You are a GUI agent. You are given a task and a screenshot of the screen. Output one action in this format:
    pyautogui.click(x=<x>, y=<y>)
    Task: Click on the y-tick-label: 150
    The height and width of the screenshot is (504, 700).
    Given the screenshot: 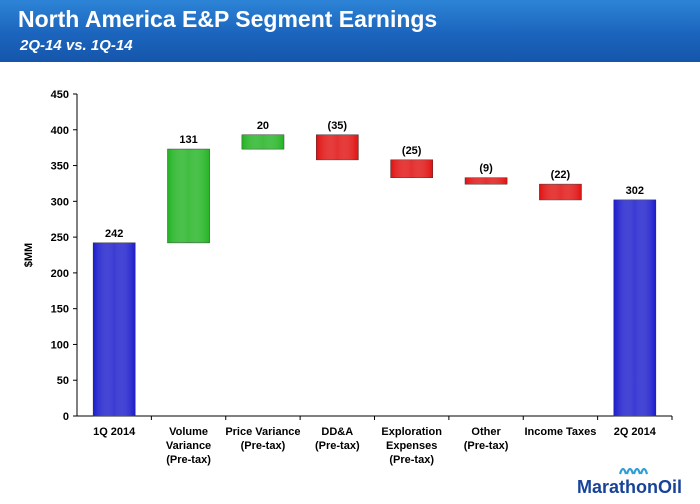 What is the action you would take?
    pyautogui.click(x=60, y=310)
    